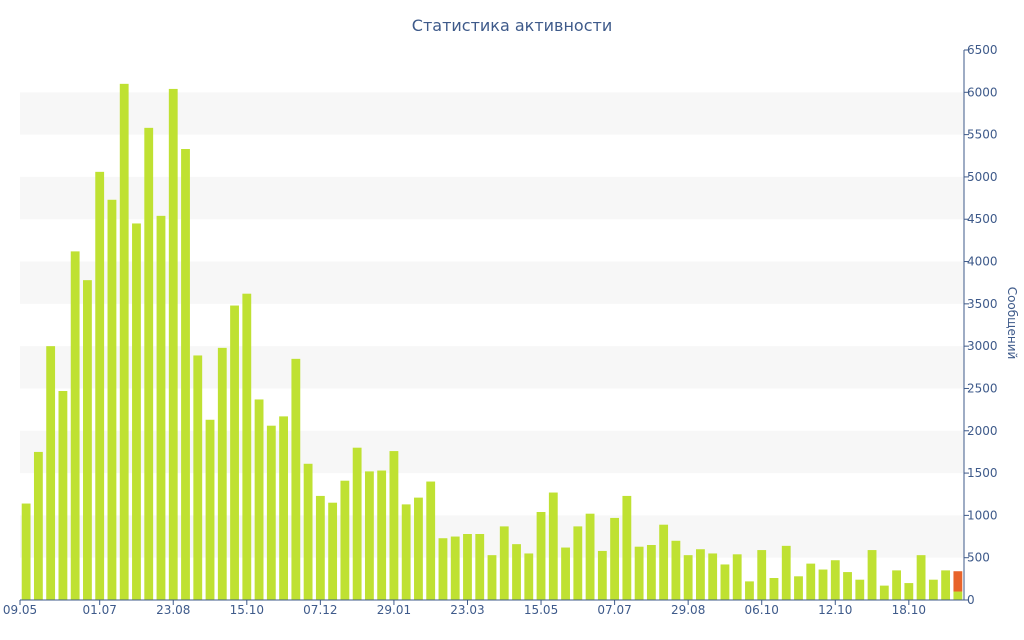 Image resolution: width=1024 pixels, height=640 pixels. What do you see at coordinates (394, 610) in the screenshot?
I see `x-tick-label: 29.01` at bounding box center [394, 610].